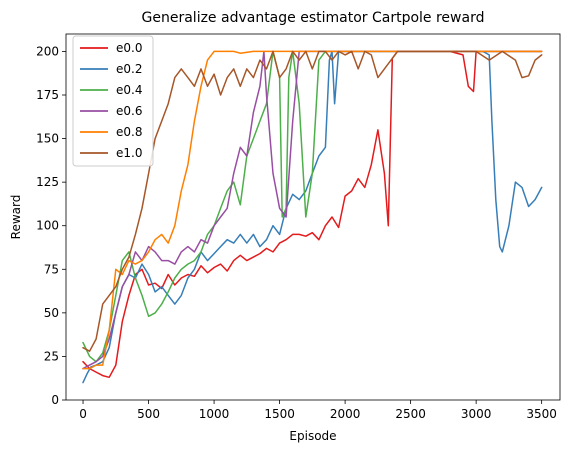  Describe the element at coordinates (51, 269) in the screenshot. I see `y-tick-label: 75` at that location.